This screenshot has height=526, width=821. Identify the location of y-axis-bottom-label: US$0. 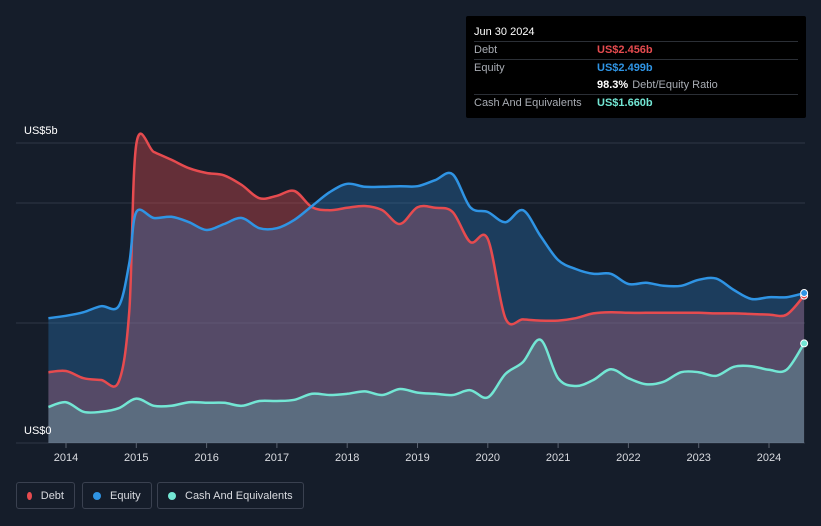
(38, 431).